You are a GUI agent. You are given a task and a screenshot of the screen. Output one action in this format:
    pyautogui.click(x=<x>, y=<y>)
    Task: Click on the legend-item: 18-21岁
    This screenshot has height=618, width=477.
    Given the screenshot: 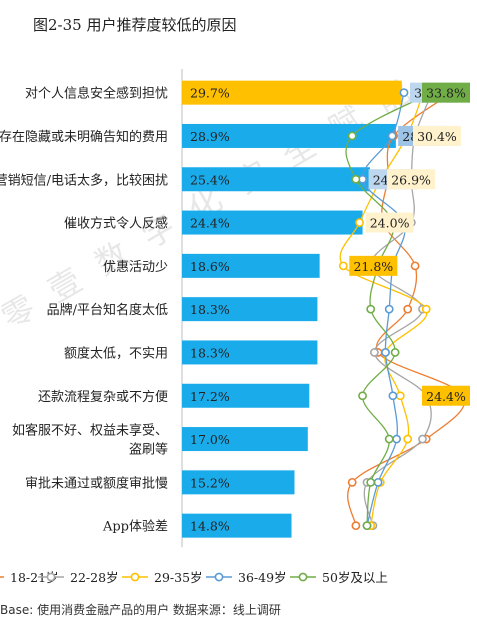 What is the action you would take?
    pyautogui.click(x=29, y=577)
    